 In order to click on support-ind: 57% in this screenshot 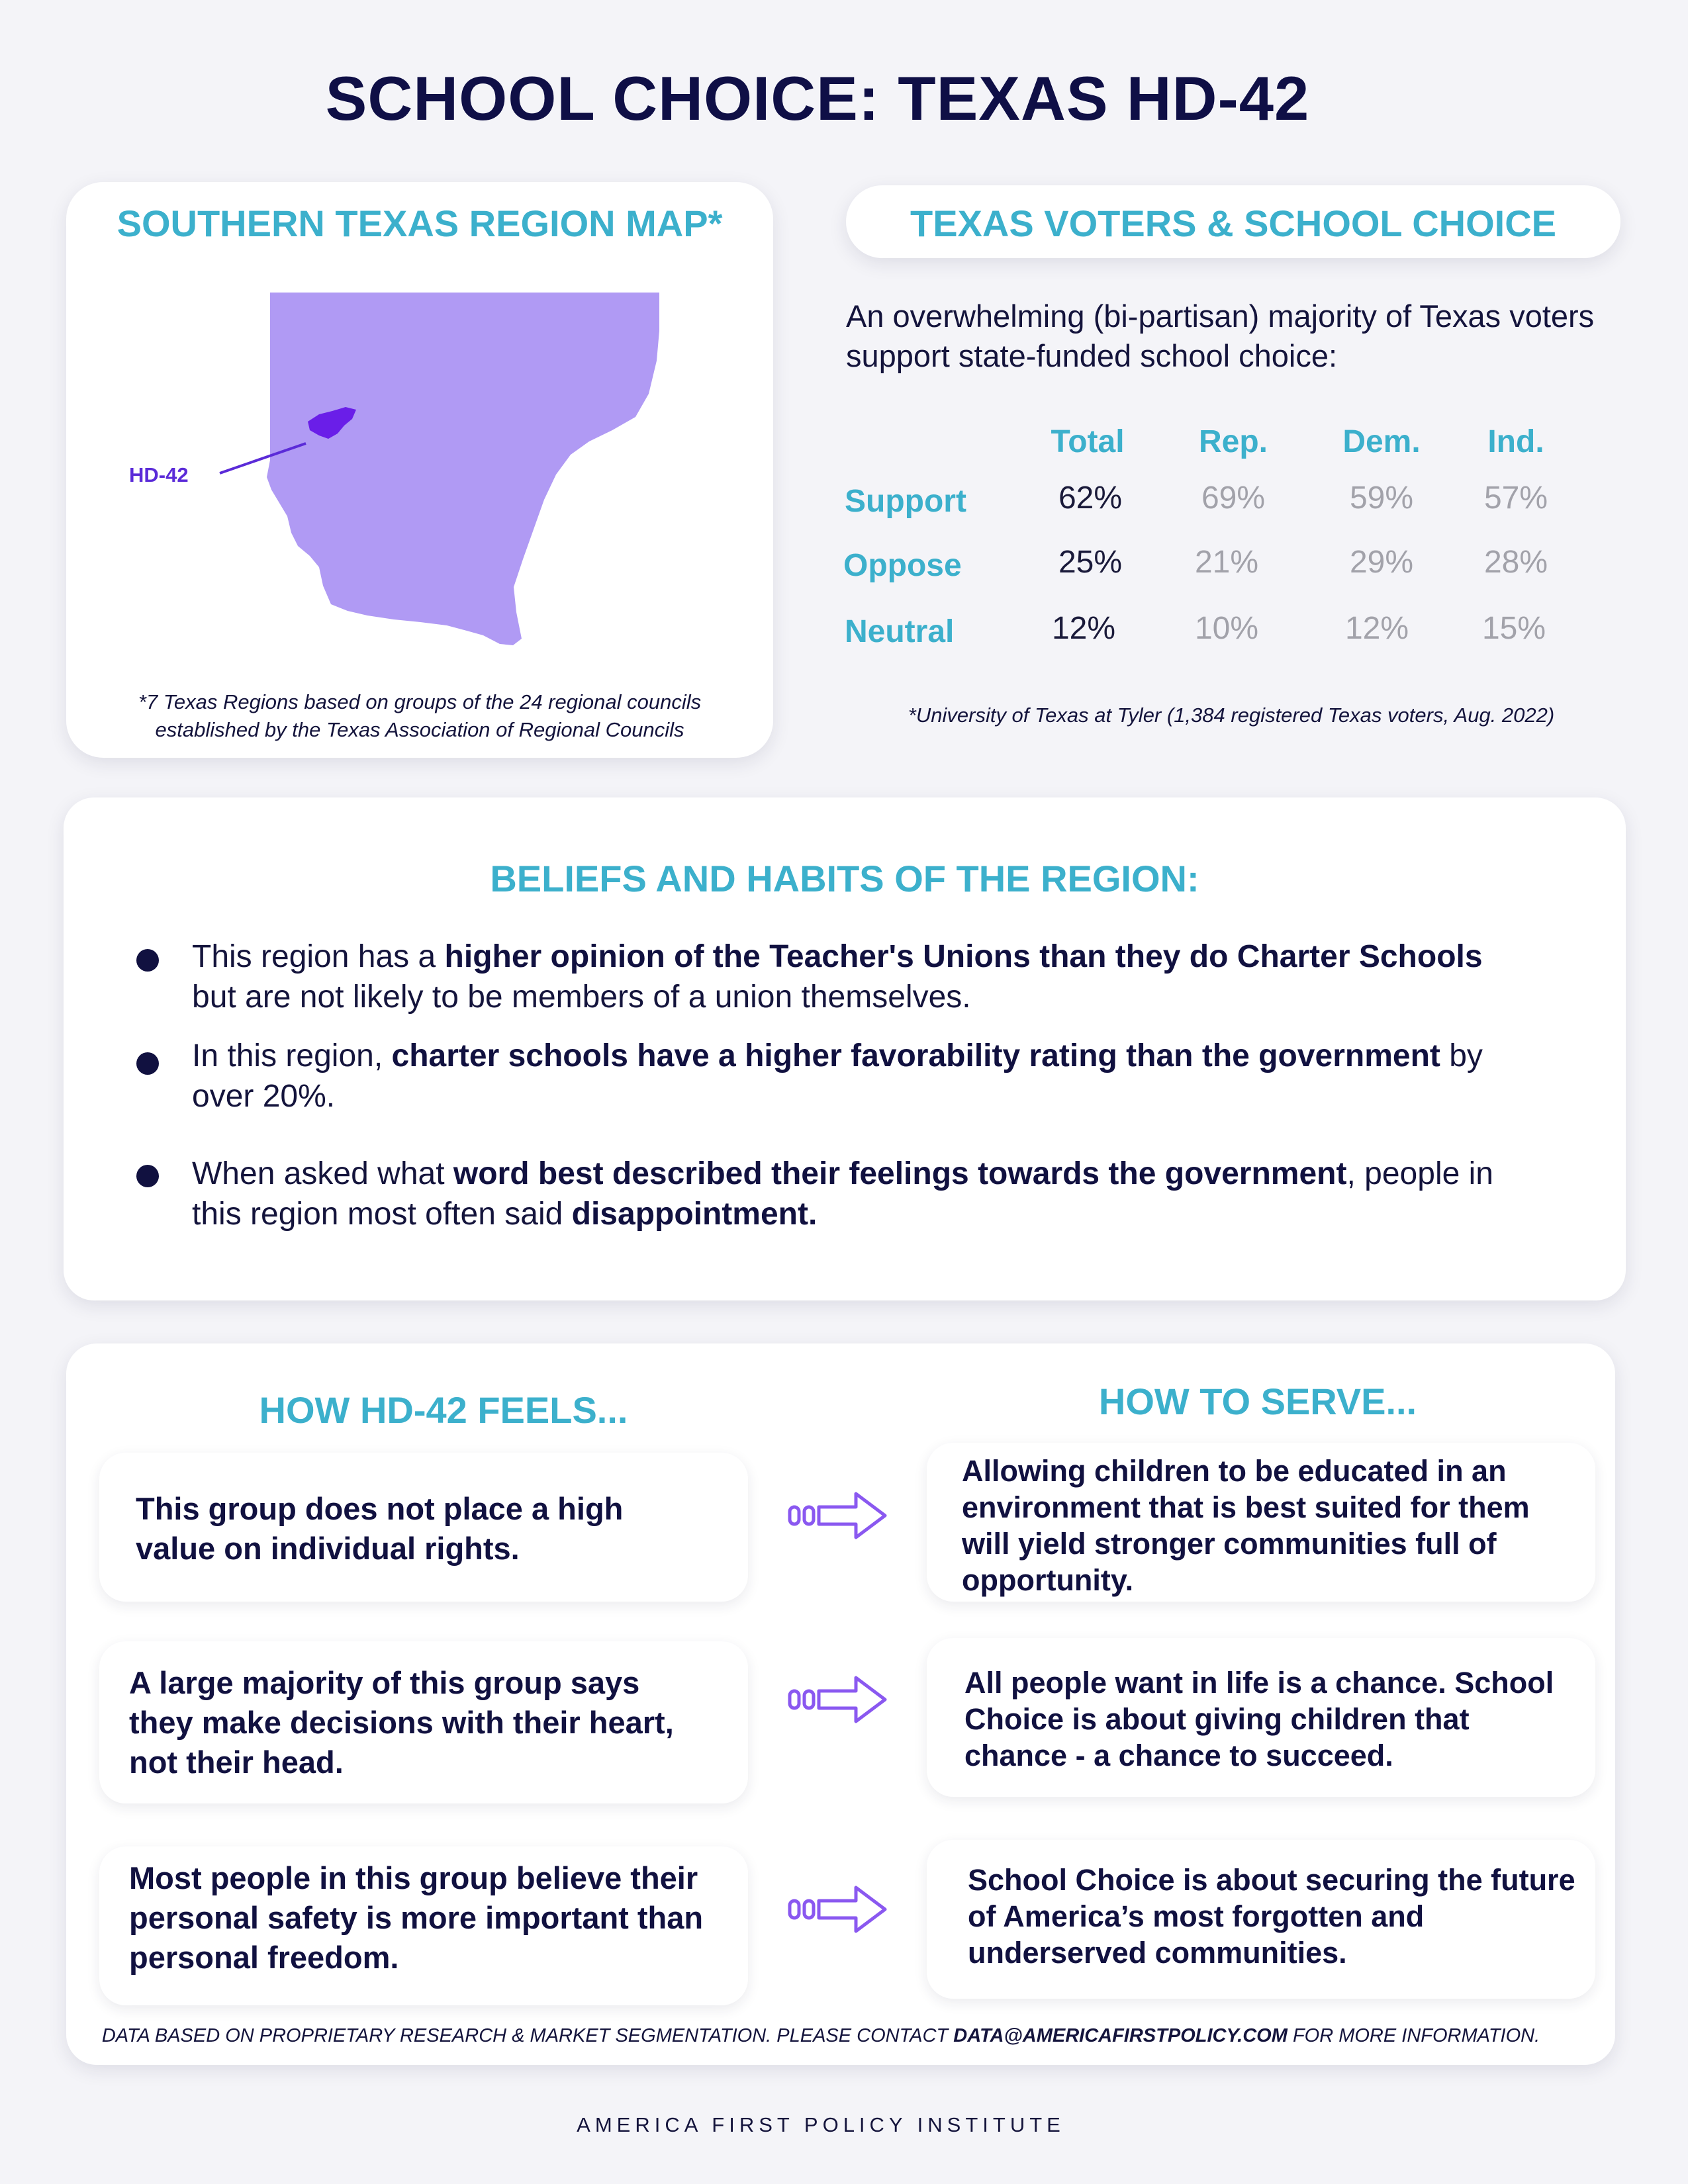, I will do `click(1515, 498)`.